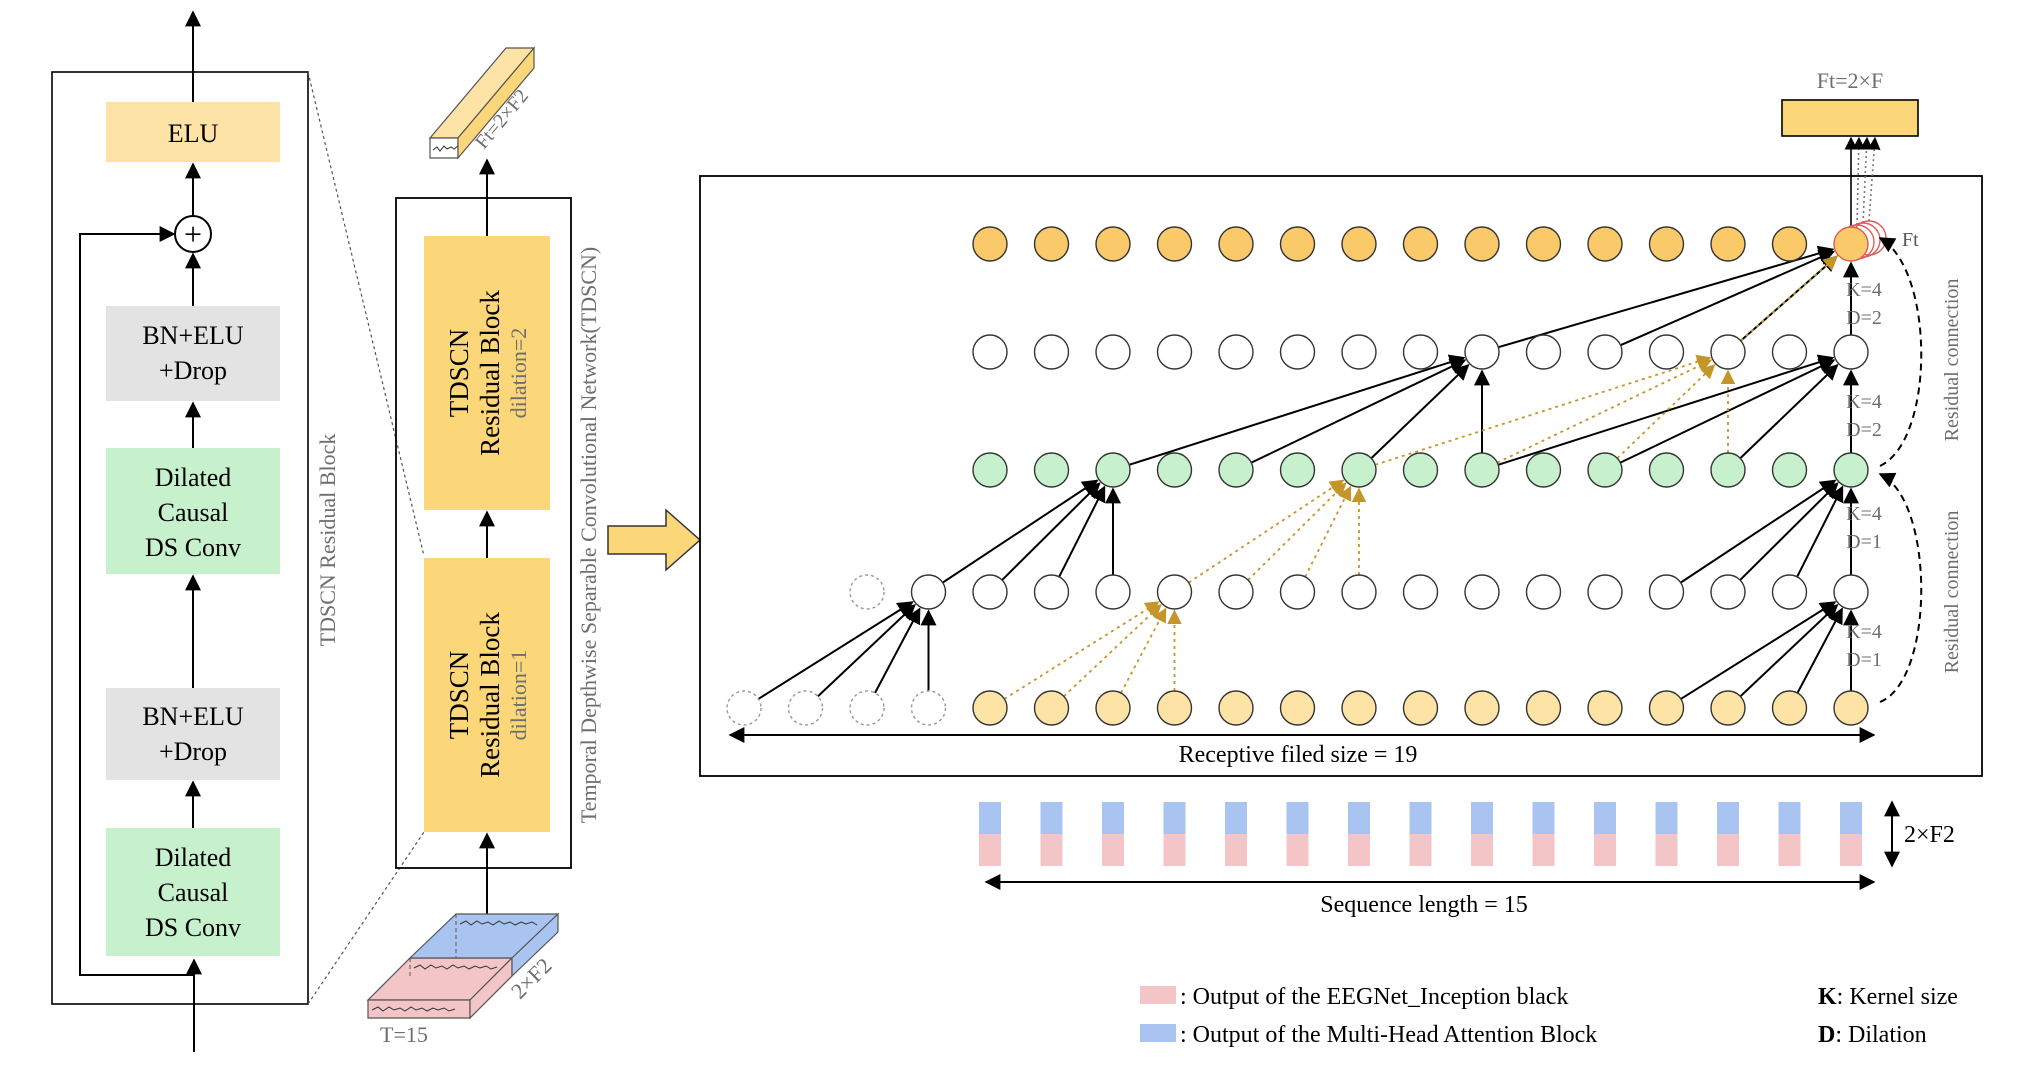 The width and height of the screenshot is (2031, 1068). Describe the element at coordinates (180, 538) in the screenshot. I see `residual-block-frame` at that location.